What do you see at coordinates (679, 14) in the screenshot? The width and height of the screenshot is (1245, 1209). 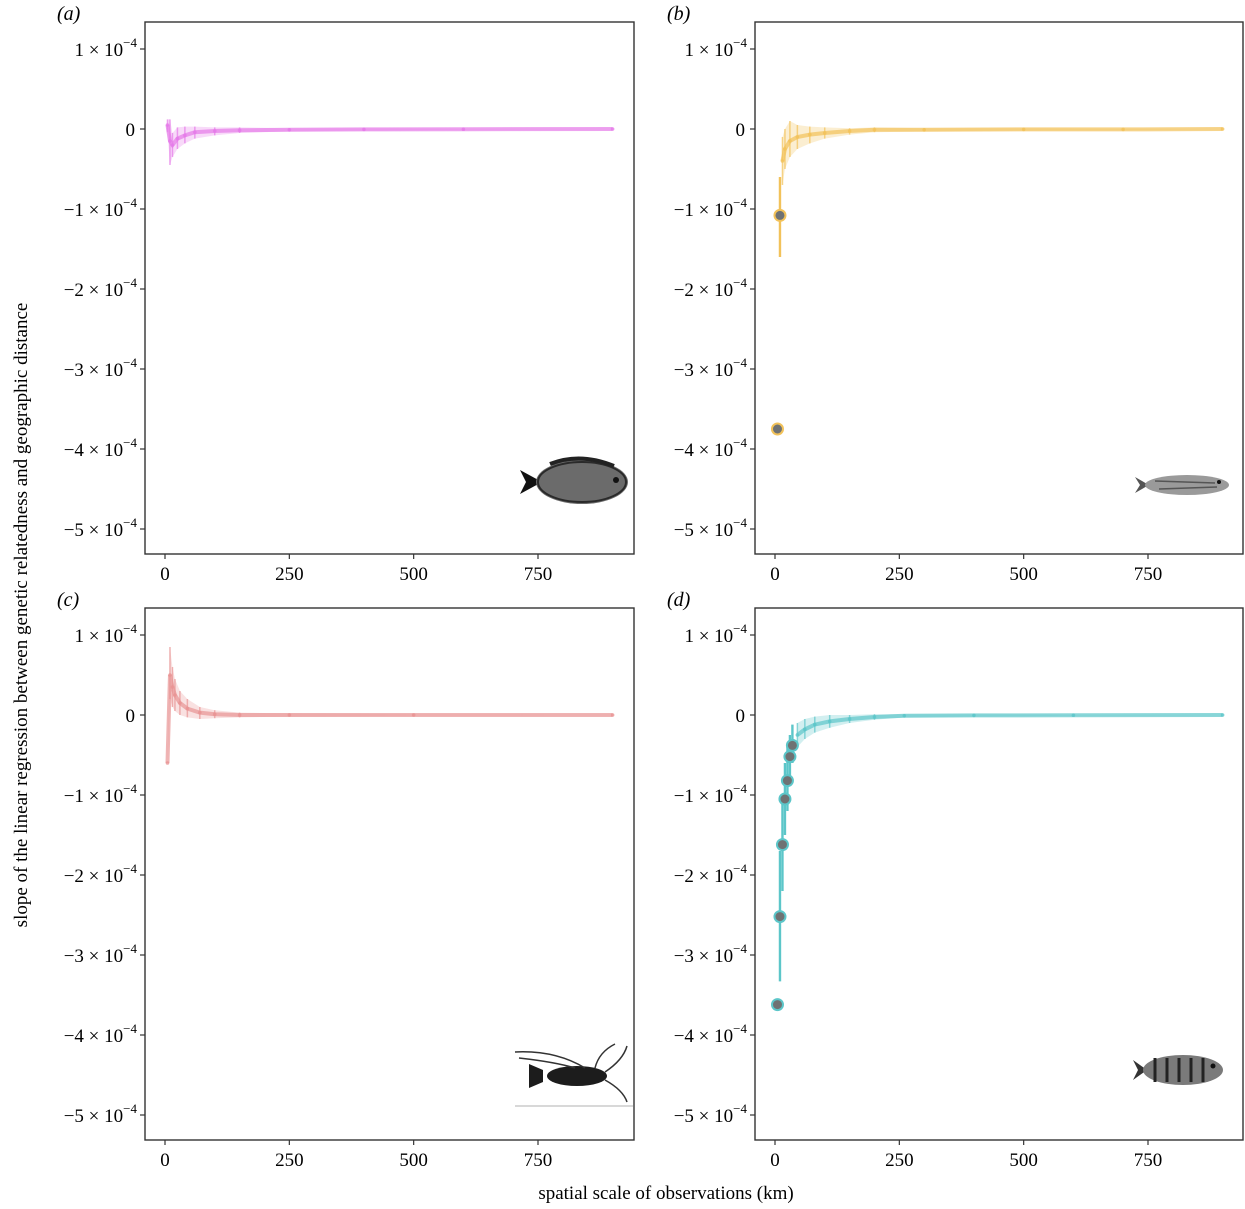 I see `panel-label: (b)` at bounding box center [679, 14].